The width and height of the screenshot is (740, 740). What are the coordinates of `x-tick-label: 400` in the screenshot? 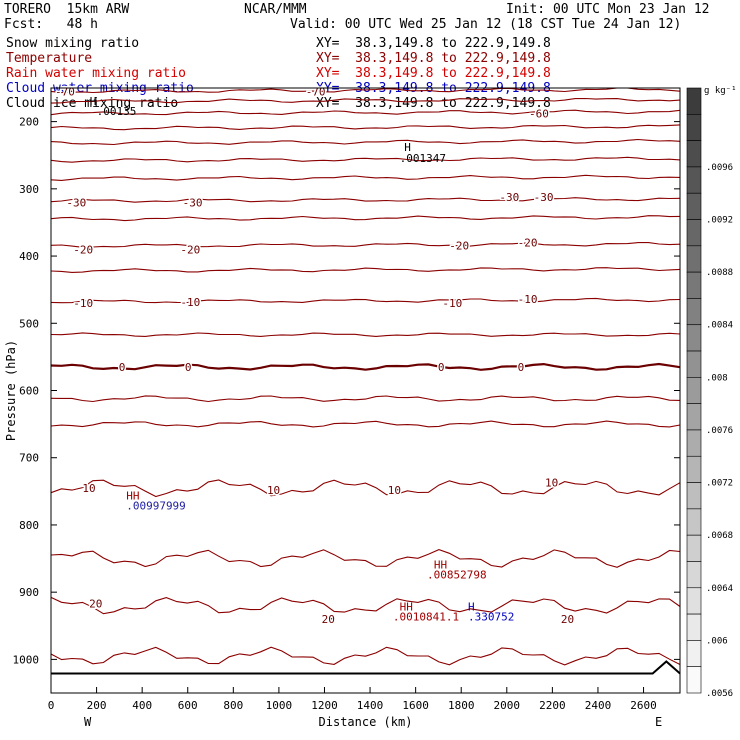 It's located at (142, 705).